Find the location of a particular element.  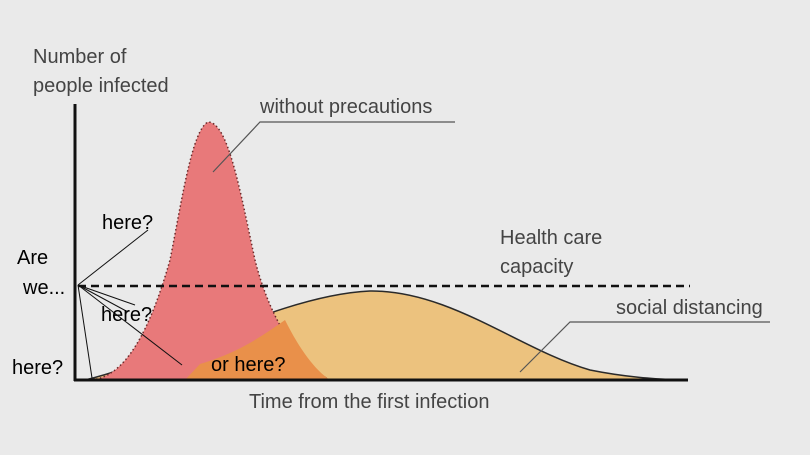

without-precautions-leader is located at coordinates (333, 147).